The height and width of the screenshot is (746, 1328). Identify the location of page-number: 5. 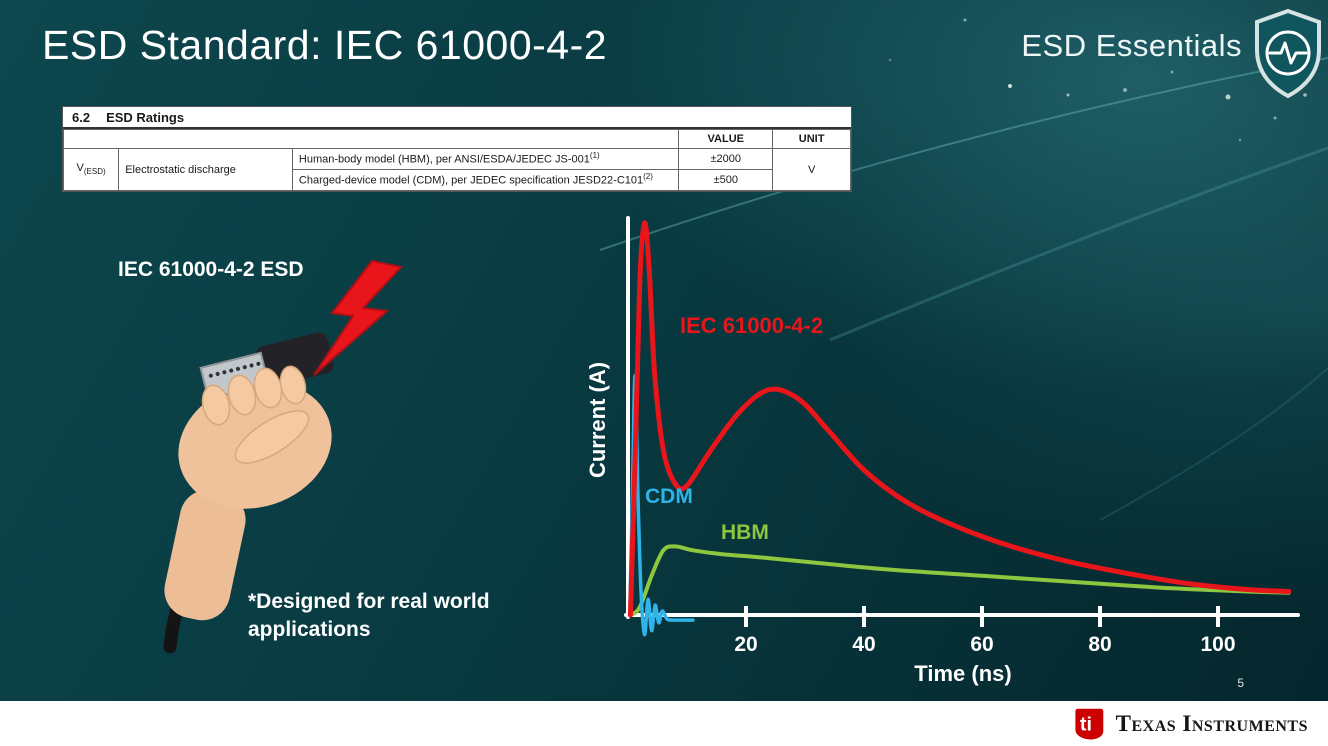
(1240, 683).